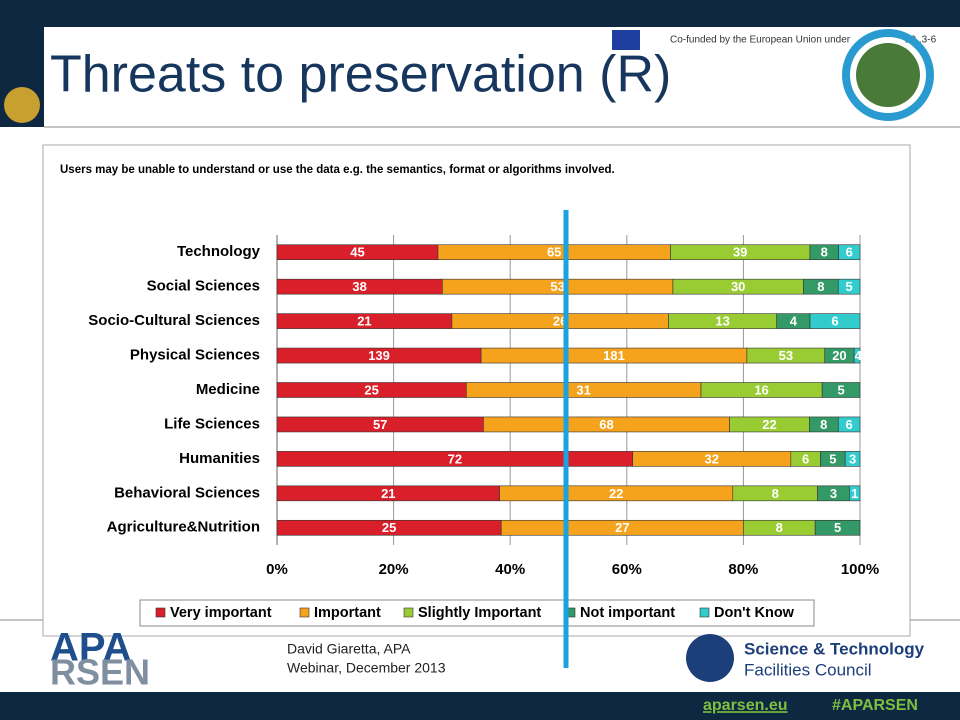 The width and height of the screenshot is (960, 720). What do you see at coordinates (219, 458) in the screenshot?
I see `category-label: Humanities` at bounding box center [219, 458].